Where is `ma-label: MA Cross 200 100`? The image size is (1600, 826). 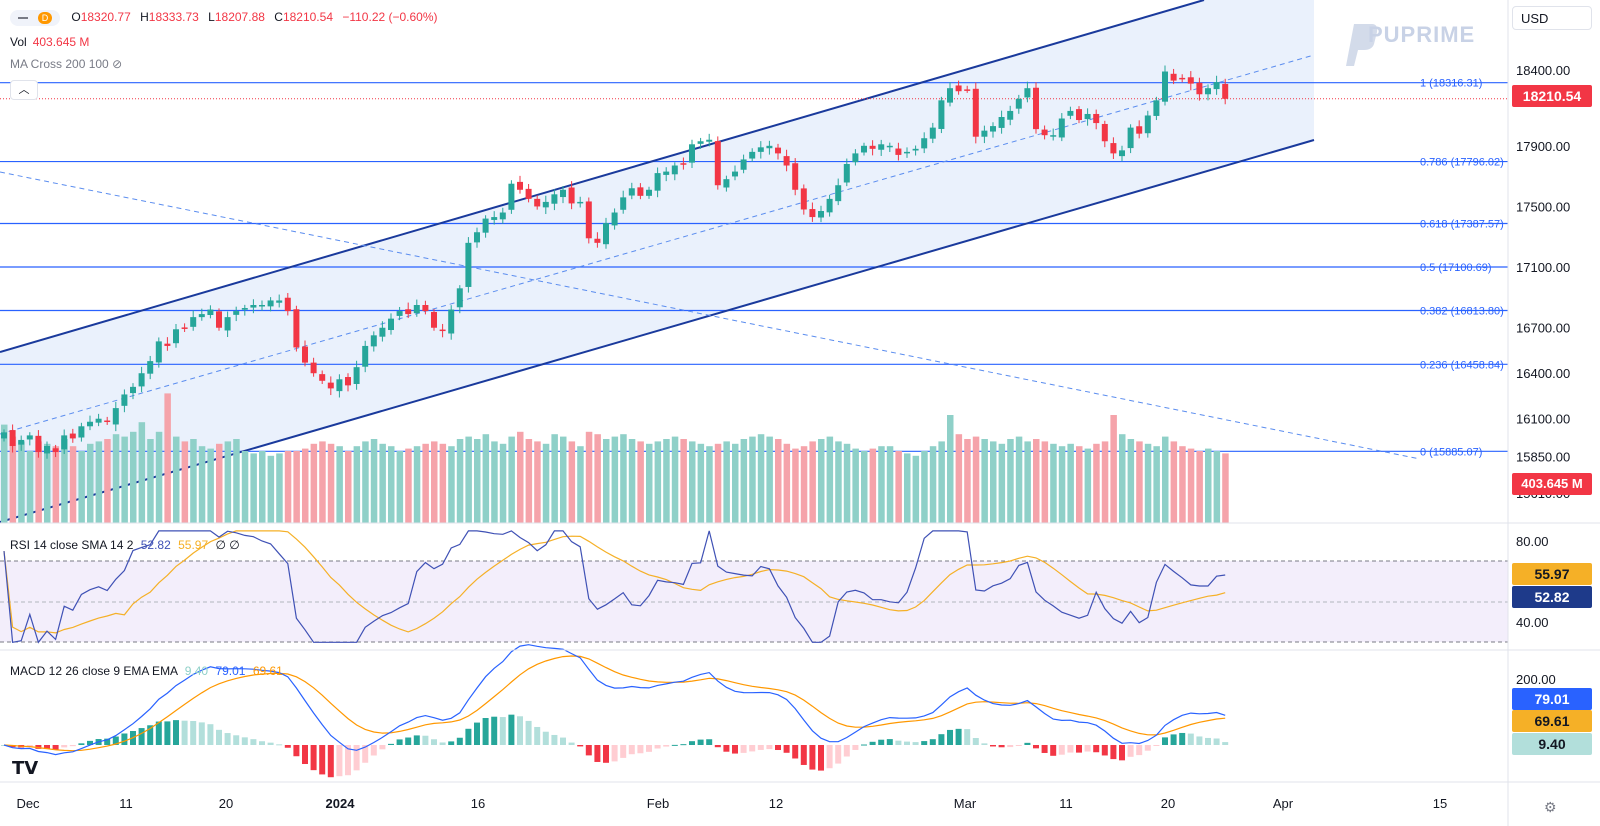
ma-label: MA Cross 200 100 is located at coordinates (59, 64).